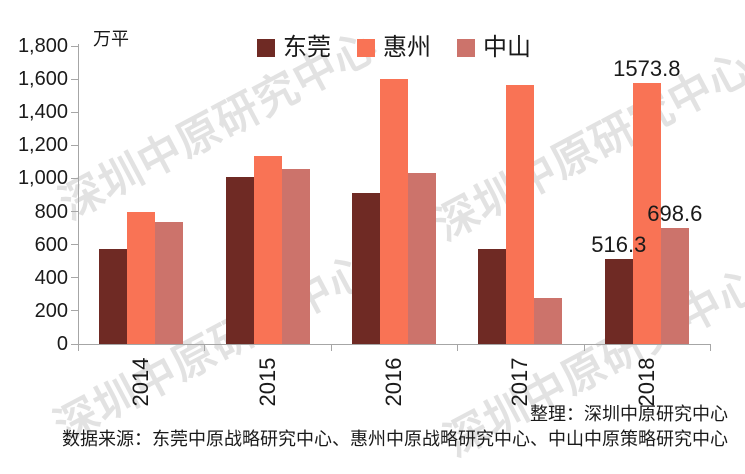  I want to click on bar-2015-huizhou, so click(267, 250).